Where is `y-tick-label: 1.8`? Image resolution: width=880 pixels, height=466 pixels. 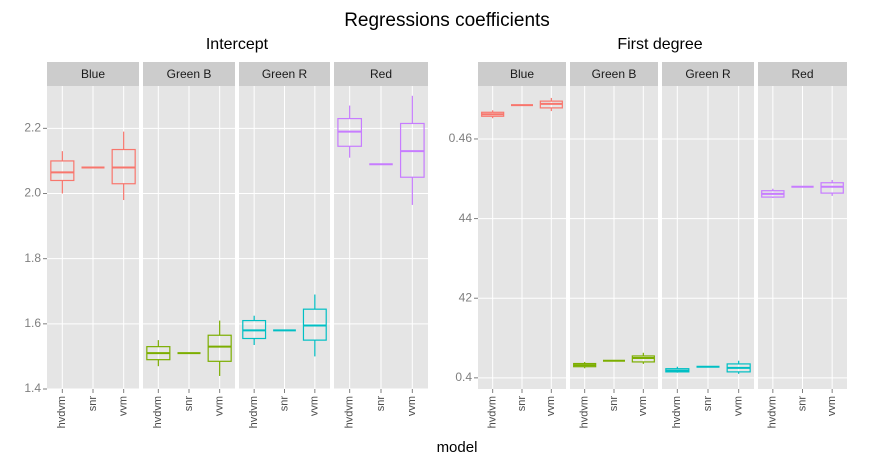
y-tick-label: 1.8 is located at coordinates (32, 258).